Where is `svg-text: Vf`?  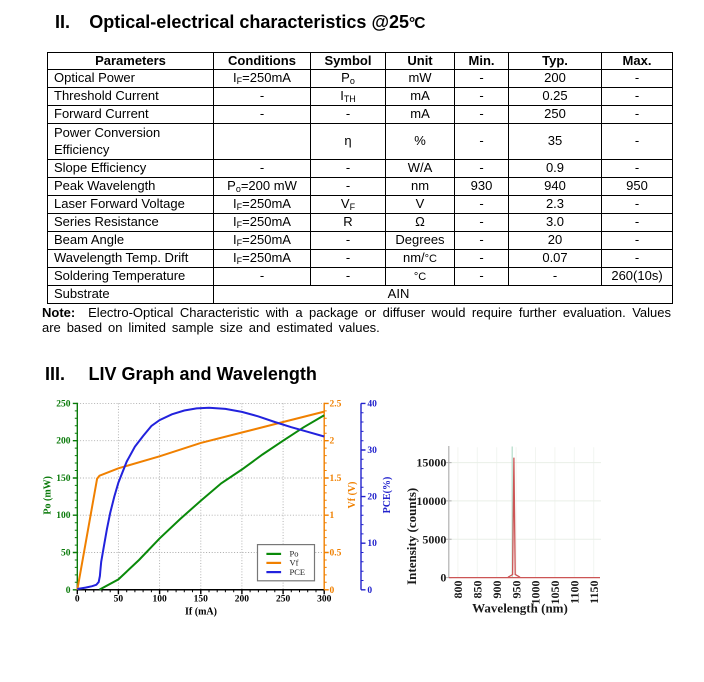 svg-text: Vf is located at coordinates (294, 563).